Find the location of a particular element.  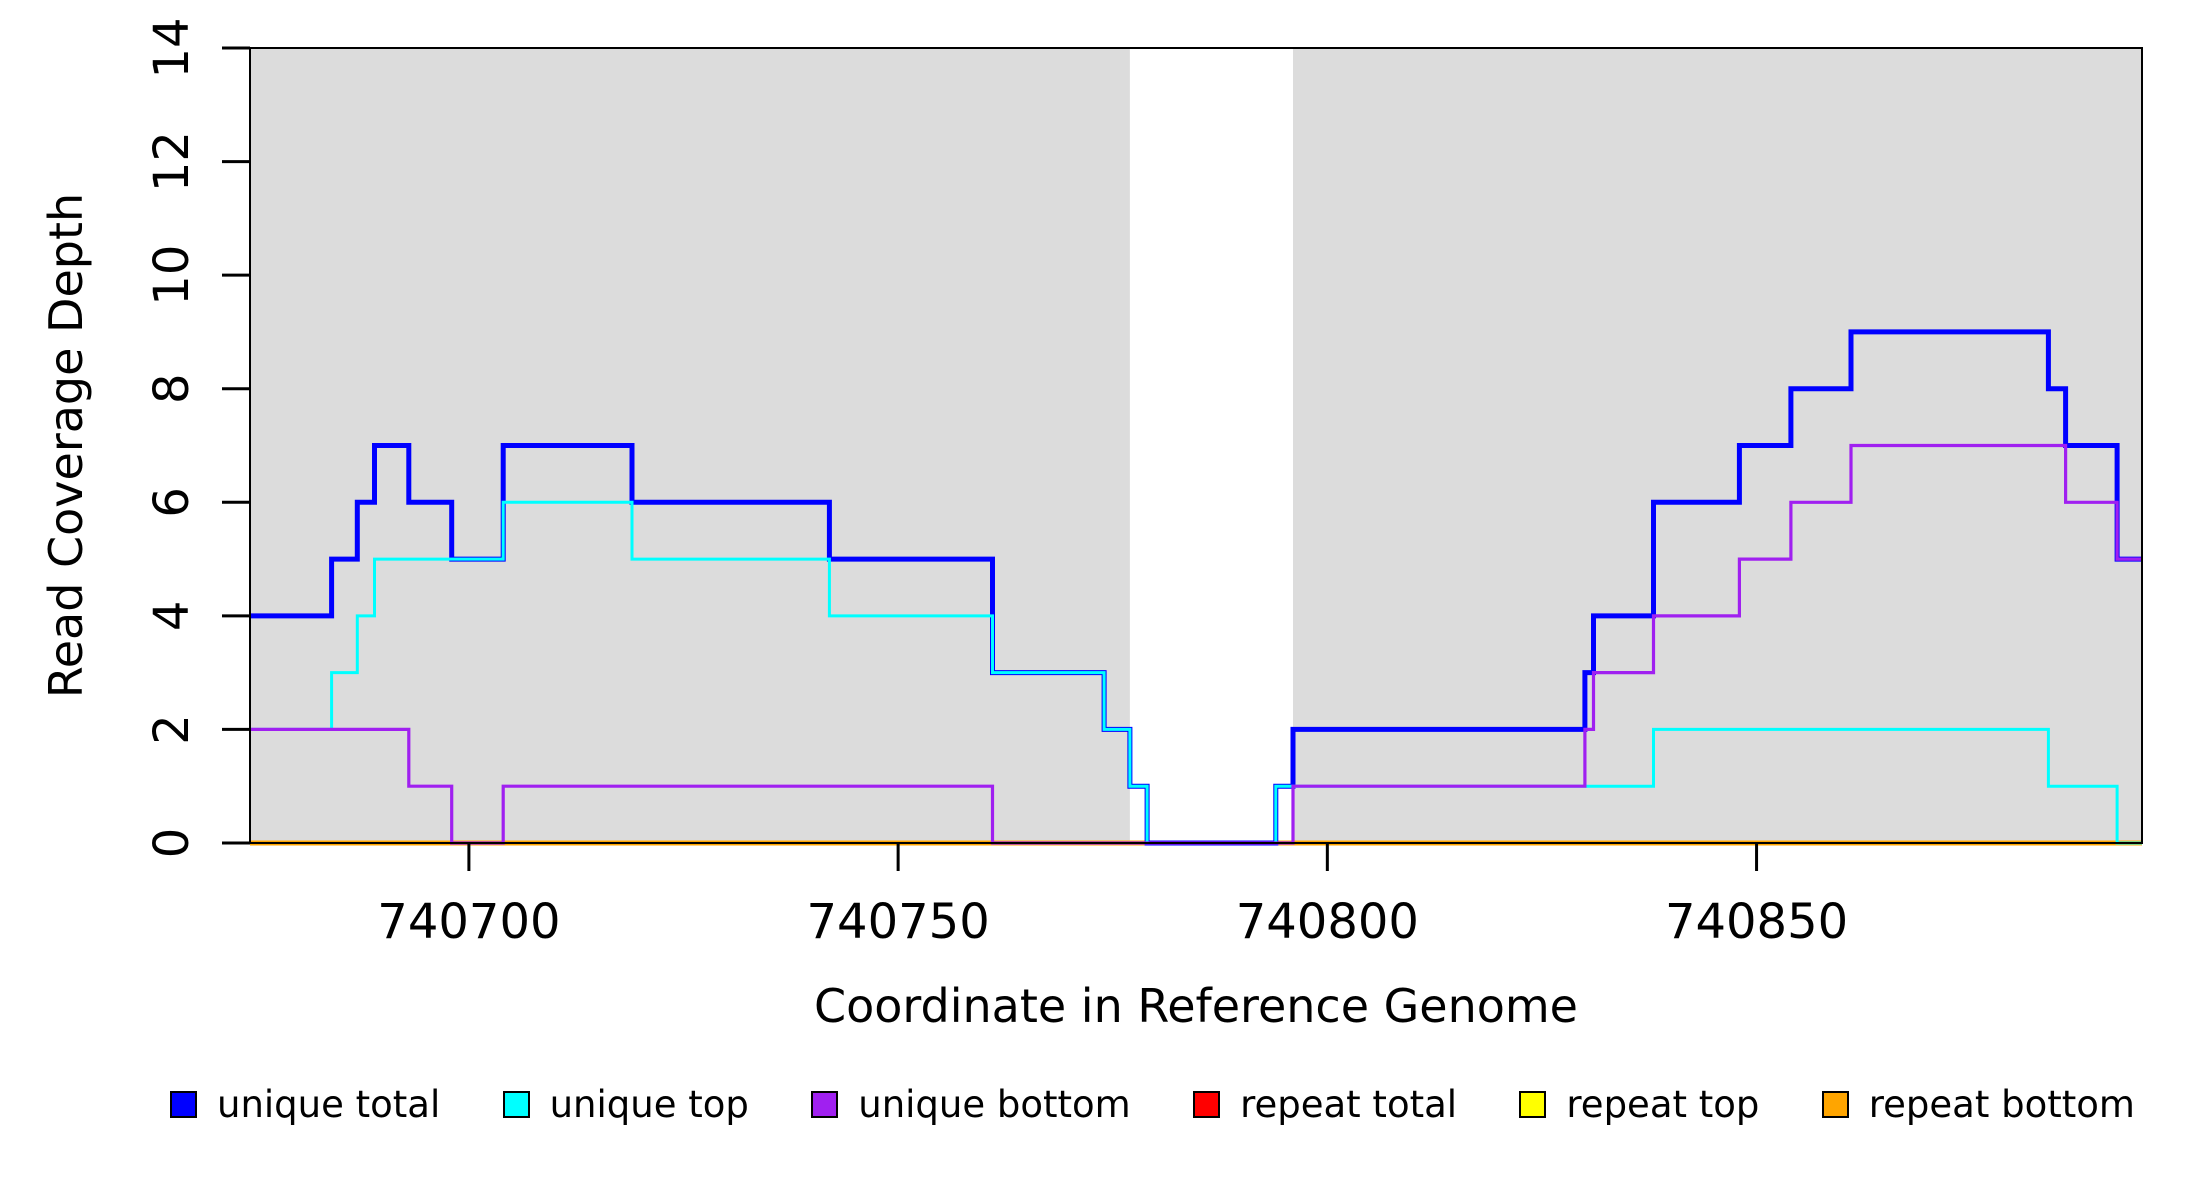

y-tick-label: 2 is located at coordinates (172, 729).